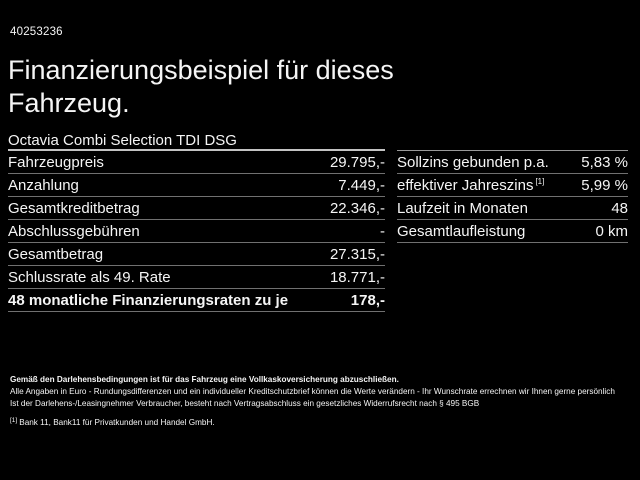  I want to click on vehicle-name: Octavia Combi Selection TDI DSG, so click(196, 141).